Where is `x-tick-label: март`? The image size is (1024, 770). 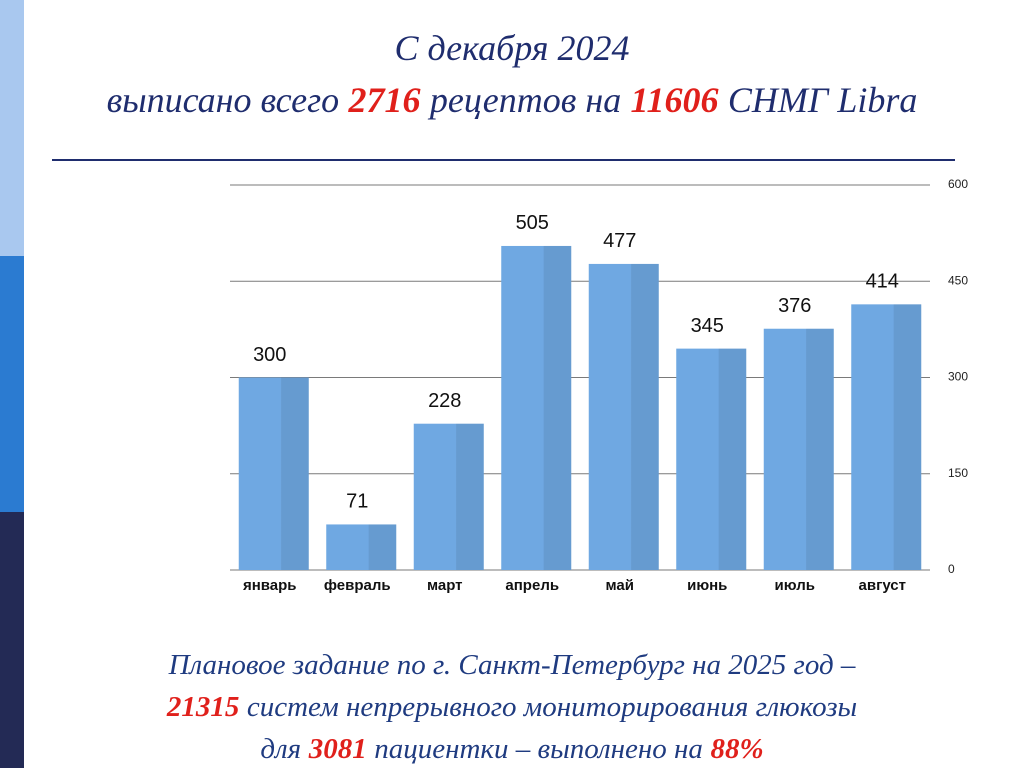
x-tick-label: март is located at coordinates (445, 585).